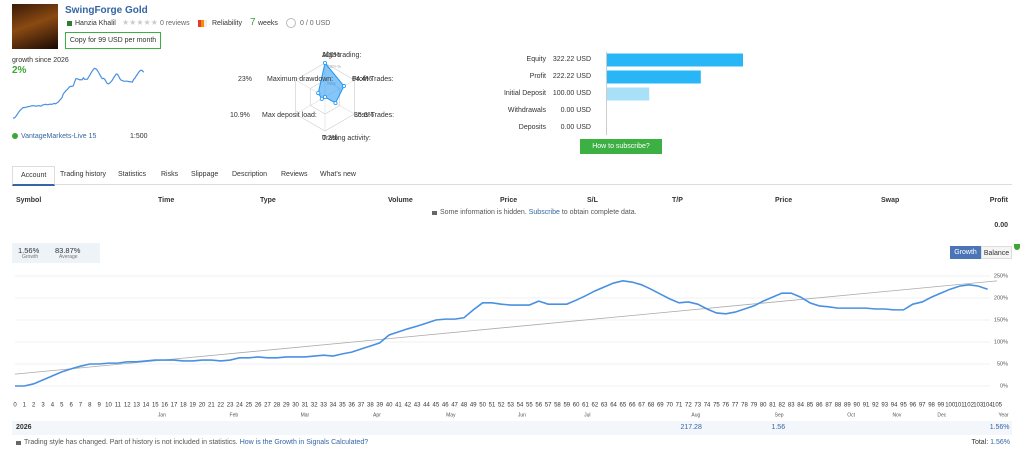 The image size is (1024, 454). Describe the element at coordinates (240, 115) in the screenshot. I see `radar-value: 10.9%` at that location.